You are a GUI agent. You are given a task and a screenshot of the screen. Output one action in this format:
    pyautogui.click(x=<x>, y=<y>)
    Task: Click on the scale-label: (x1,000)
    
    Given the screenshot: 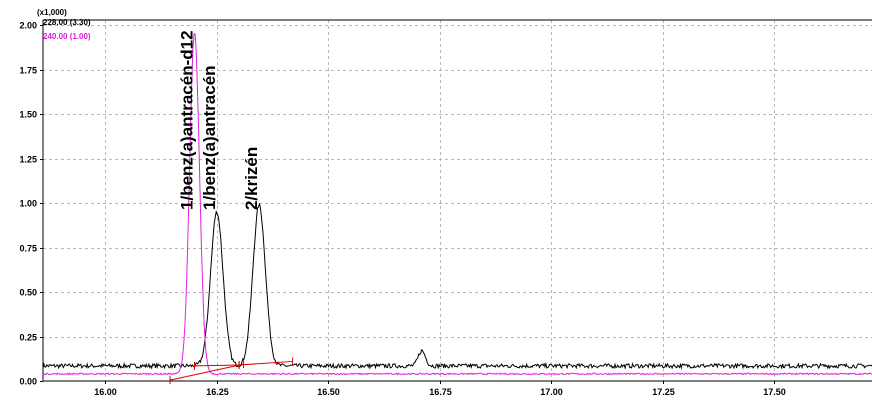 What is the action you would take?
    pyautogui.click(x=52, y=12)
    